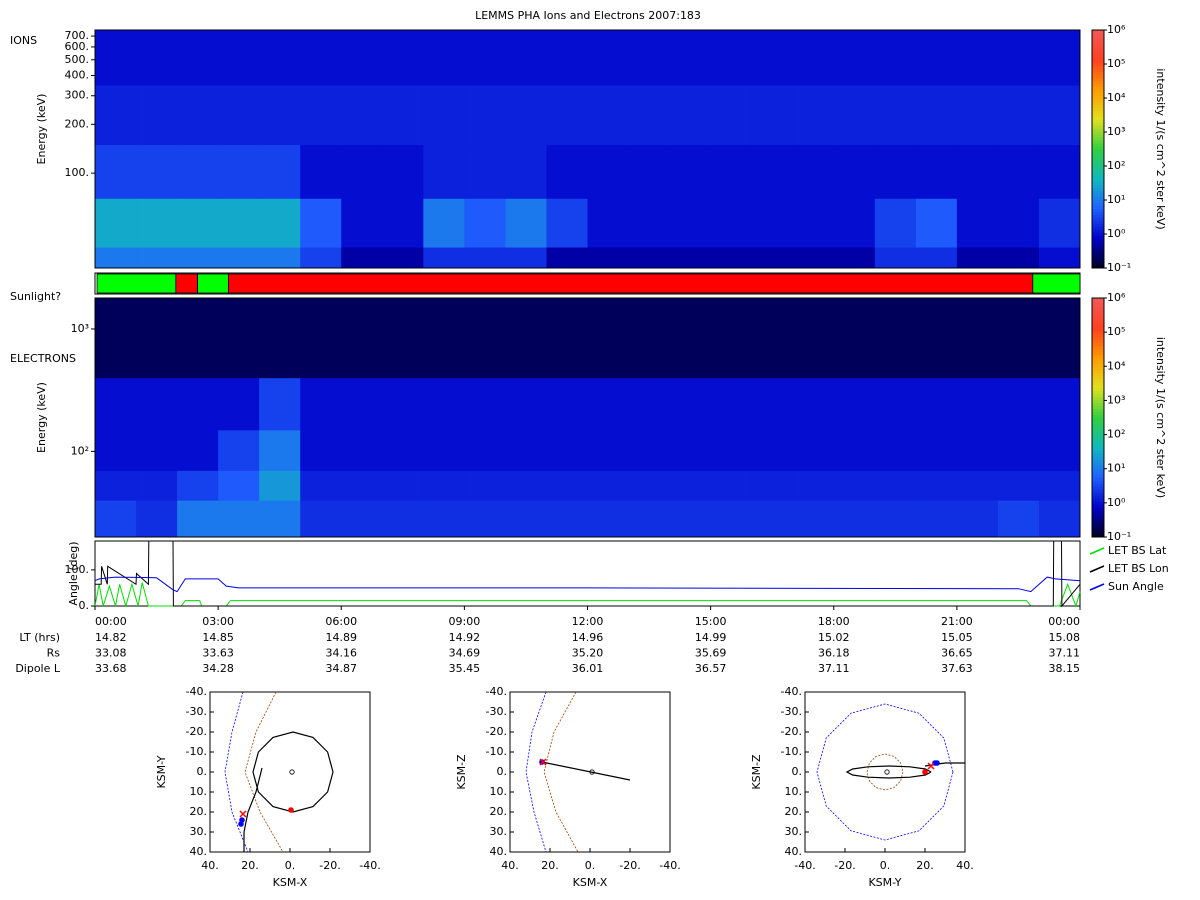 The image size is (1200, 900). What do you see at coordinates (1064, 621) in the screenshot?
I see `x-tick-label: 00:00` at bounding box center [1064, 621].